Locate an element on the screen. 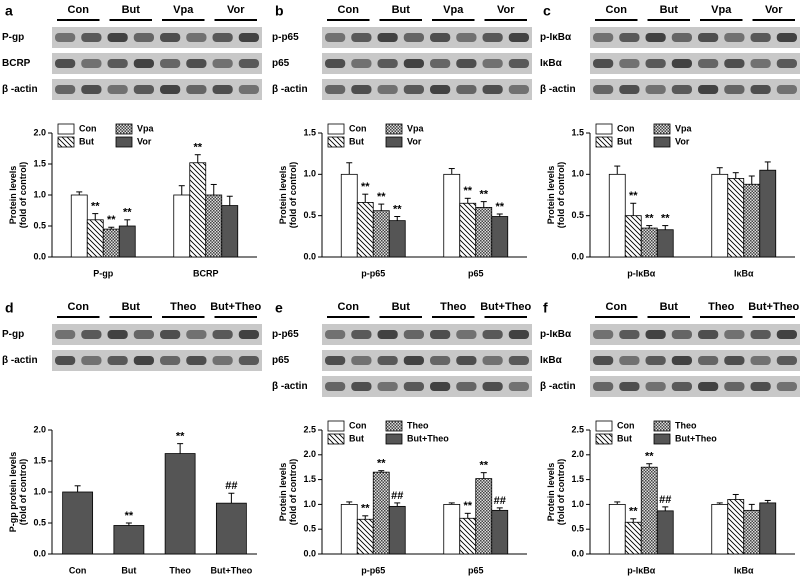 Image resolution: width=800 pixels, height=584 pixels. x-tick-label: Con is located at coordinates (78, 570).